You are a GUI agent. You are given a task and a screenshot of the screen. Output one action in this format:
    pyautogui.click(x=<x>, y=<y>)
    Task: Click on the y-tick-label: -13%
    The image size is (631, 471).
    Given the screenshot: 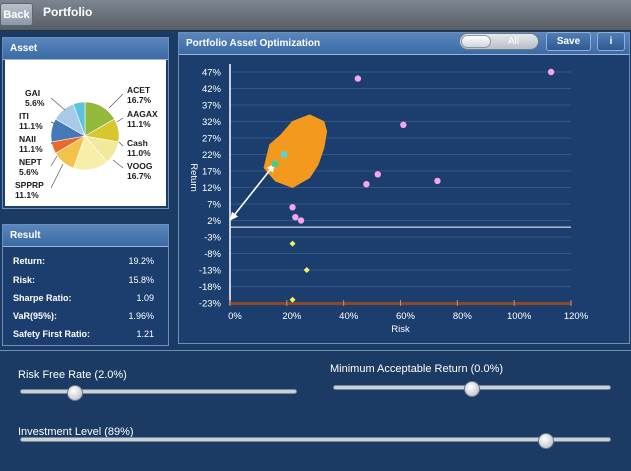 What is the action you would take?
    pyautogui.click(x=210, y=271)
    